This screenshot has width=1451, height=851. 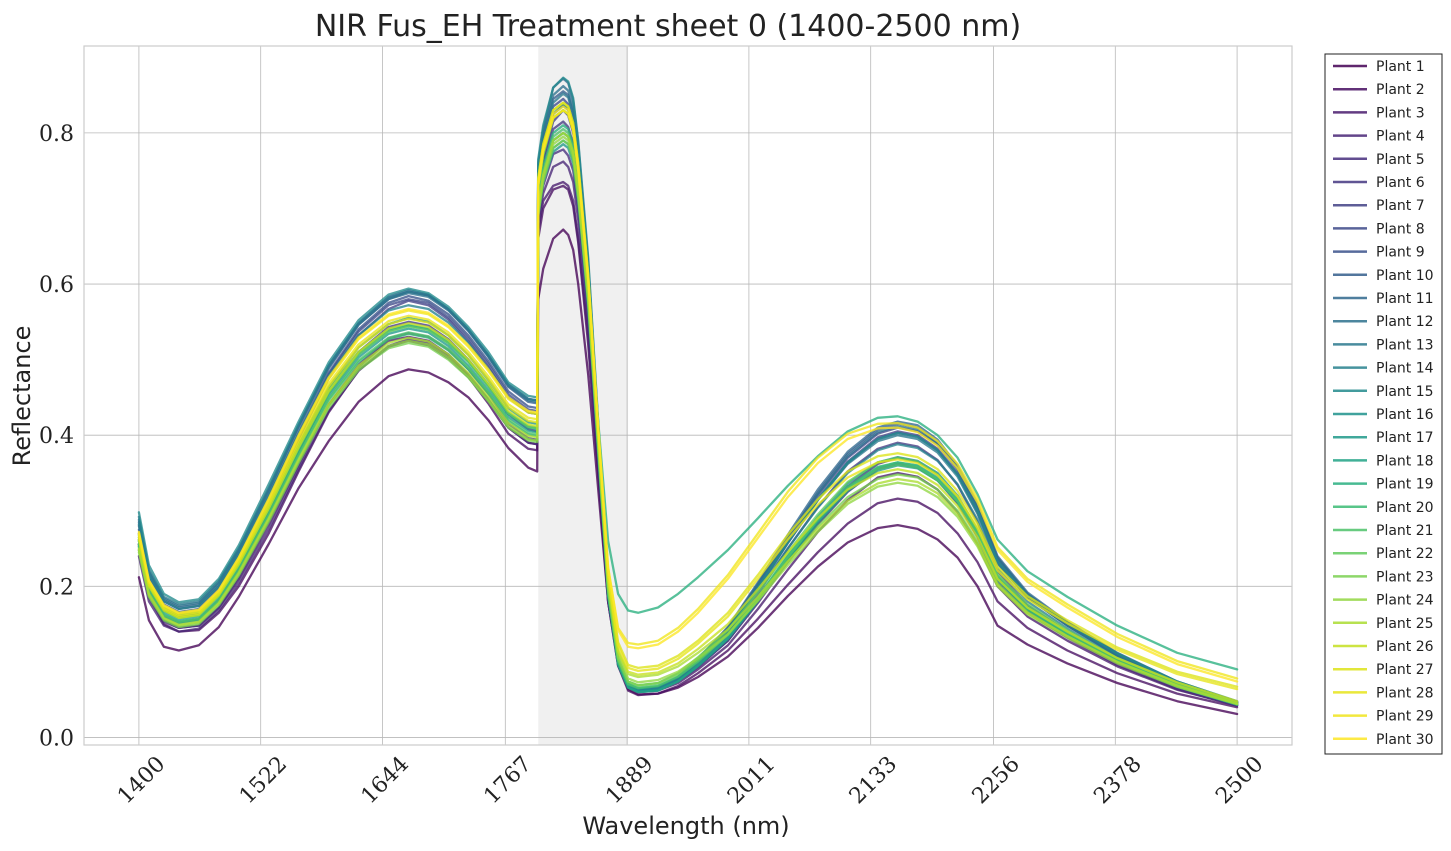 I want to click on legend-label: Plant 10, so click(x=1405, y=276).